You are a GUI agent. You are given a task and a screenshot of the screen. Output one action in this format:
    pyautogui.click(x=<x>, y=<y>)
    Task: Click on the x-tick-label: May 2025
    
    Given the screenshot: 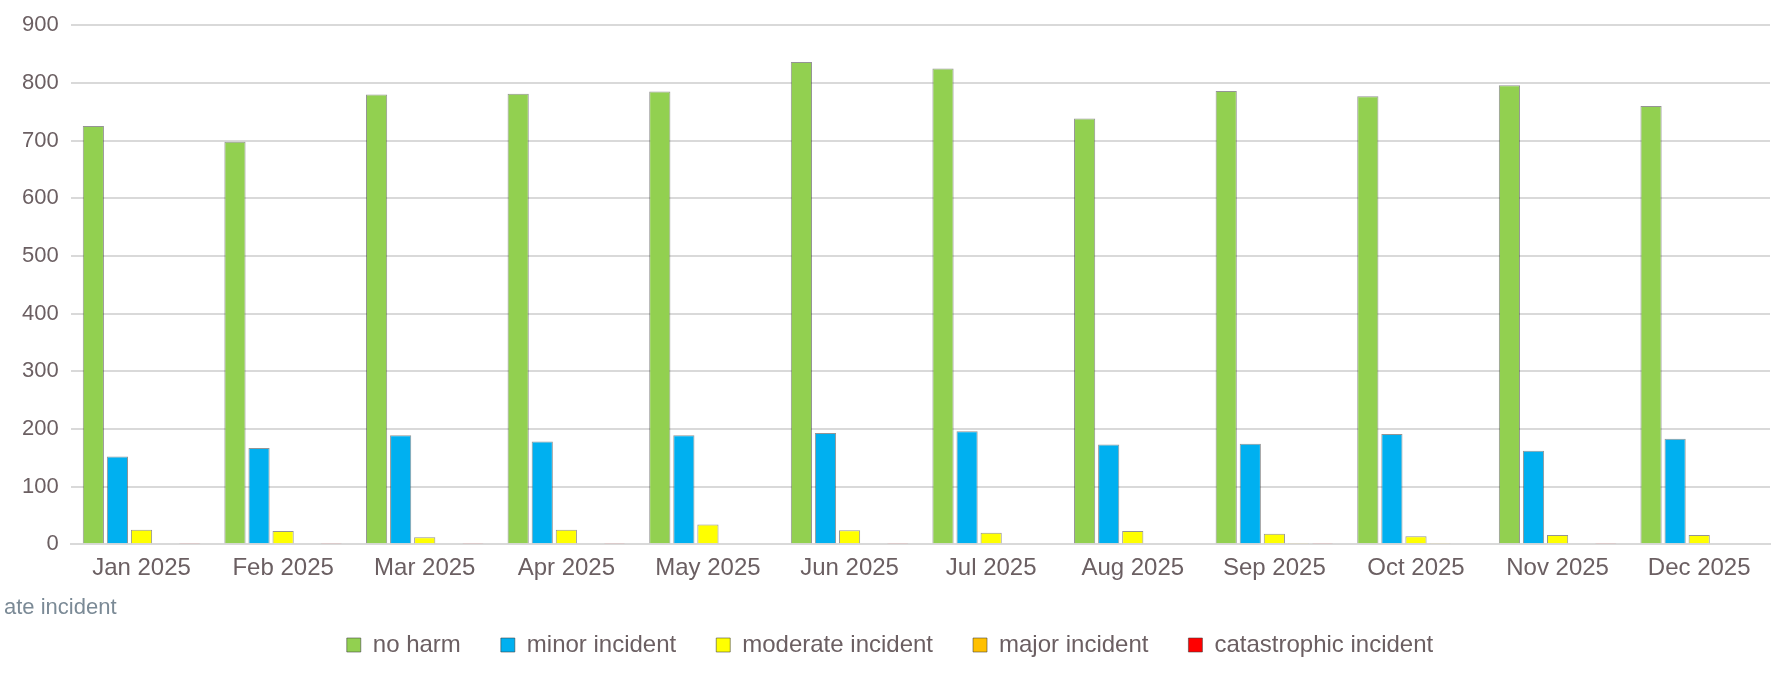 What is the action you would take?
    pyautogui.click(x=708, y=567)
    